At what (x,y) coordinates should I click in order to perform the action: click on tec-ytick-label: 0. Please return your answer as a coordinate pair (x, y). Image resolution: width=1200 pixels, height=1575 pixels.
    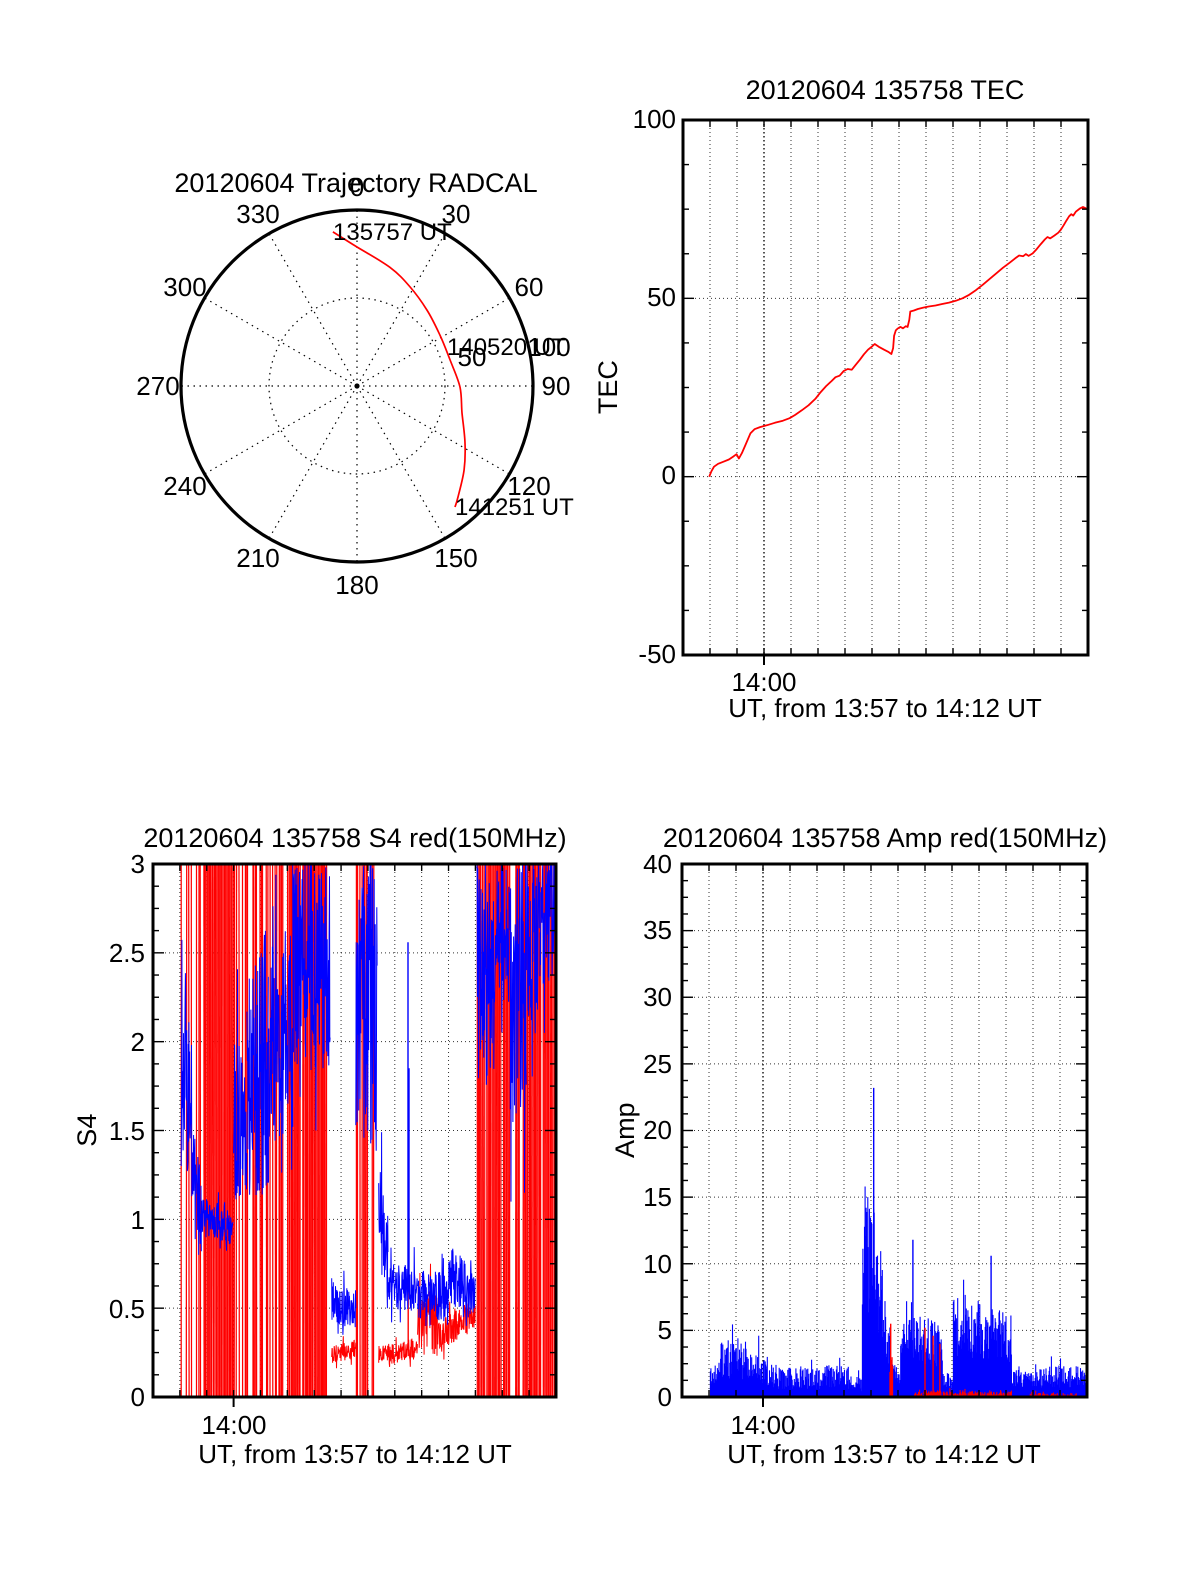
    Looking at the image, I should click on (668, 475).